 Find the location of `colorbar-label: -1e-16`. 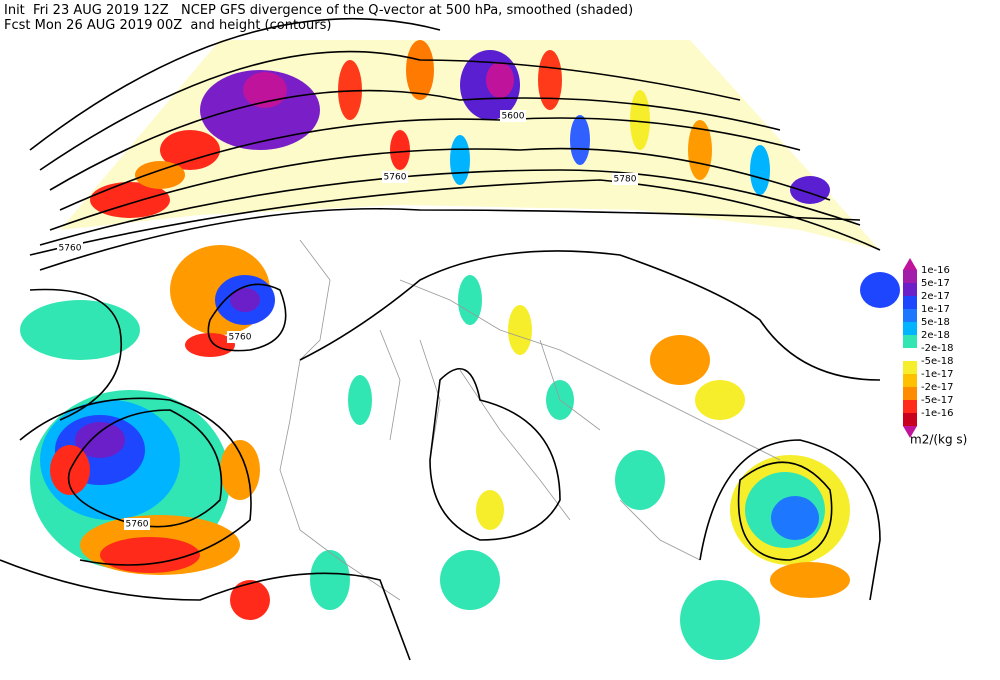

colorbar-label: -1e-16 is located at coordinates (937, 413).